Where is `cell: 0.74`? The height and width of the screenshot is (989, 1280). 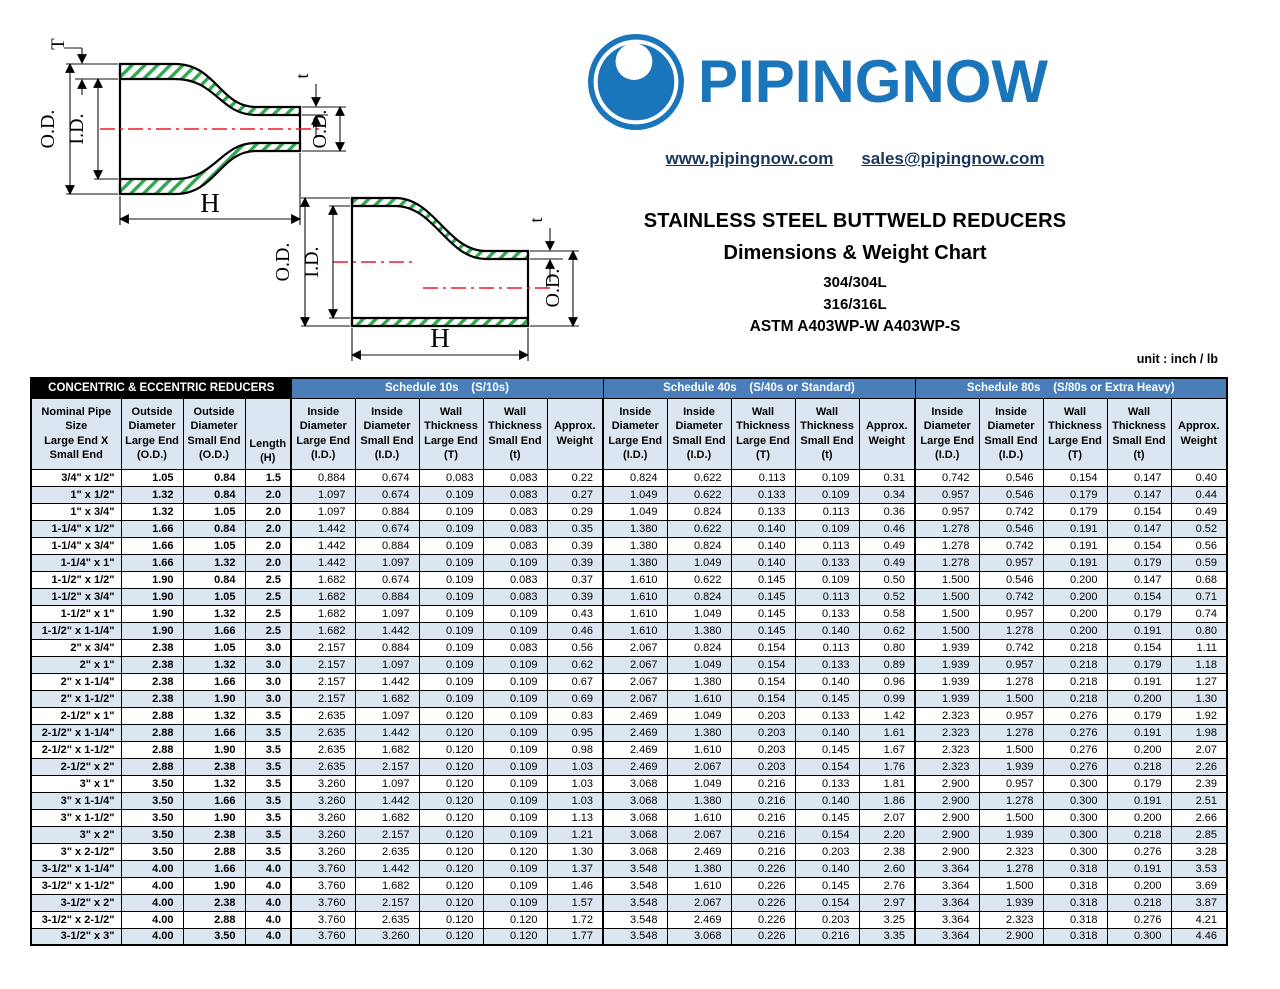 cell: 0.74 is located at coordinates (1199, 613).